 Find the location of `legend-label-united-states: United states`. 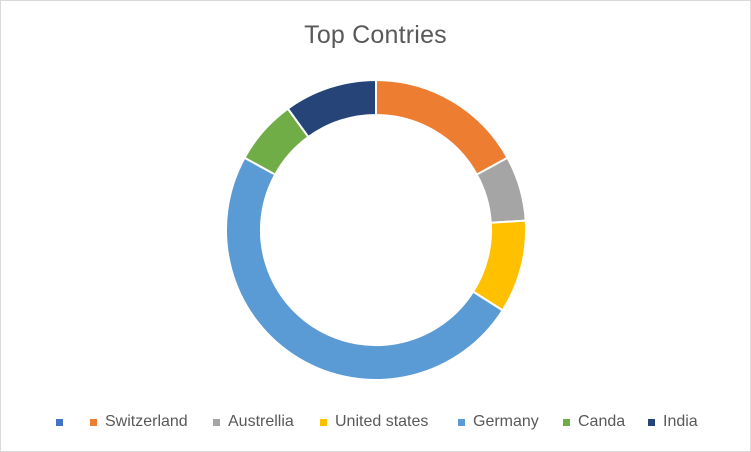

legend-label-united-states: United states is located at coordinates (382, 421).